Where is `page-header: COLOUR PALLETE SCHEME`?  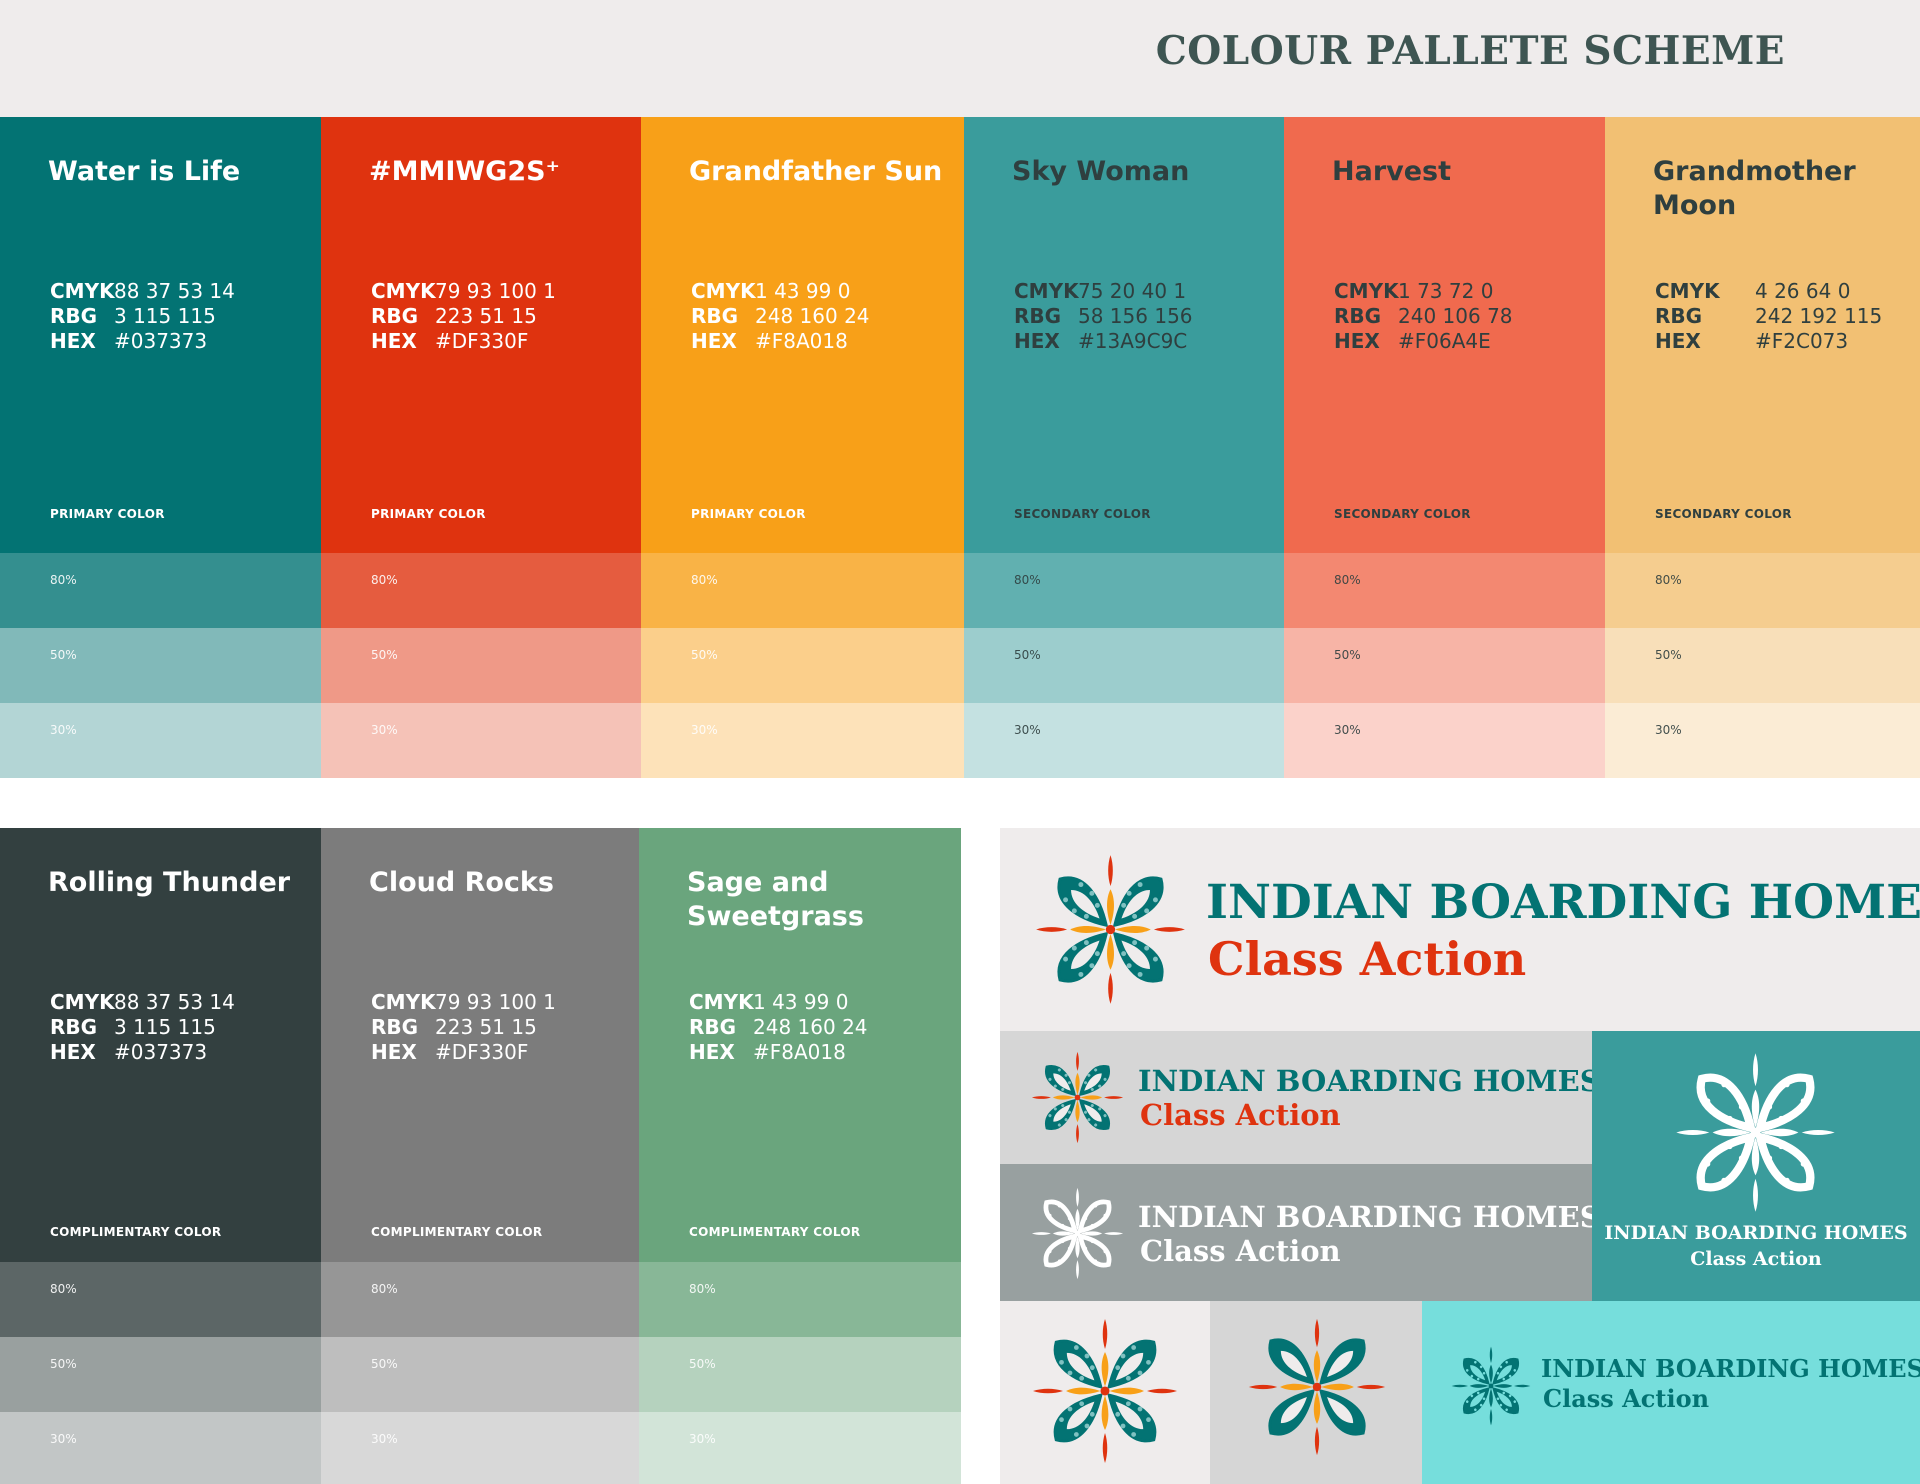
page-header: COLOUR PALLETE SCHEME is located at coordinates (960, 58).